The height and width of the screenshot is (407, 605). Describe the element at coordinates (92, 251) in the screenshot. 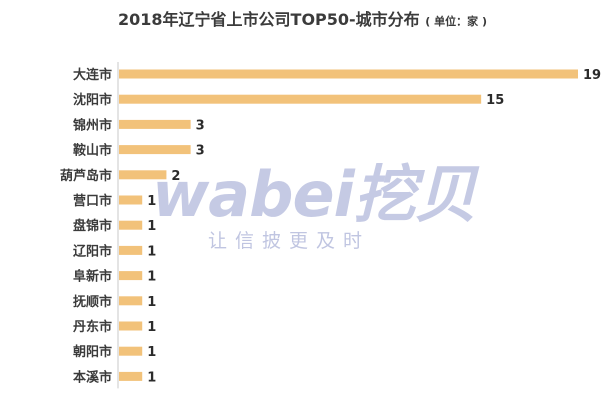

I see `category-label: 辽阳市` at that location.